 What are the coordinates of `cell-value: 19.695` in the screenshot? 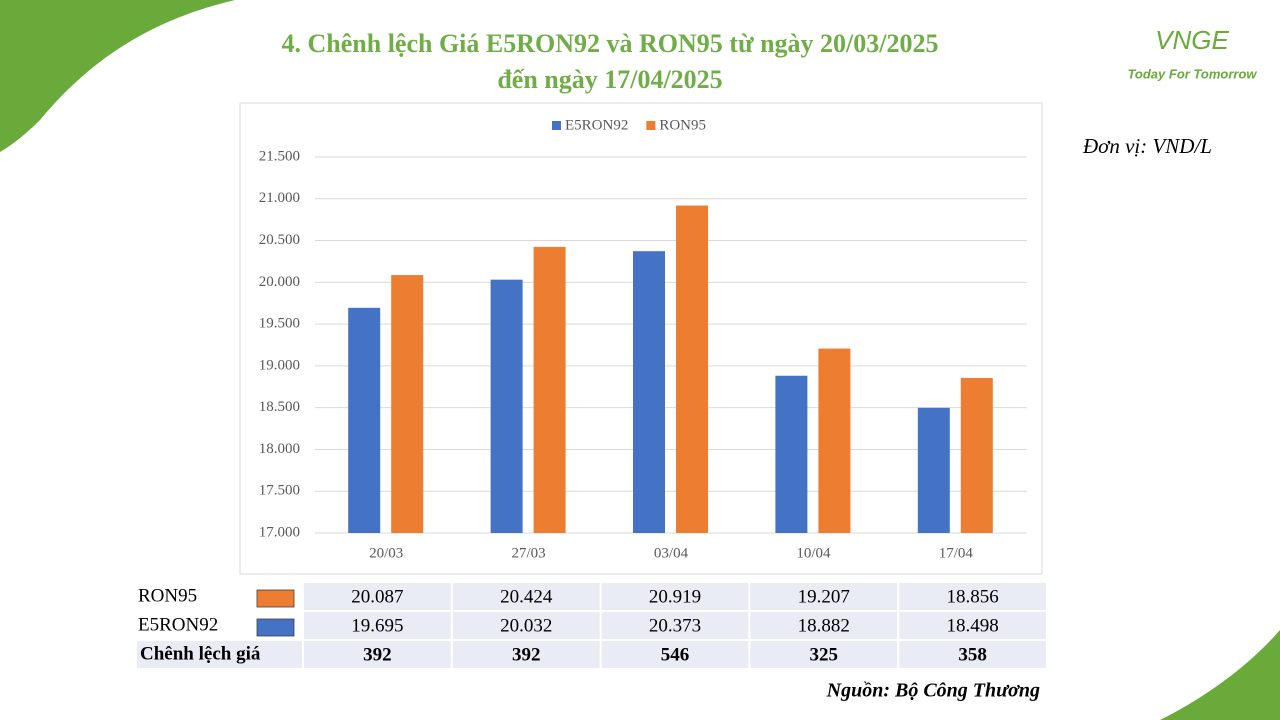 It's located at (377, 625).